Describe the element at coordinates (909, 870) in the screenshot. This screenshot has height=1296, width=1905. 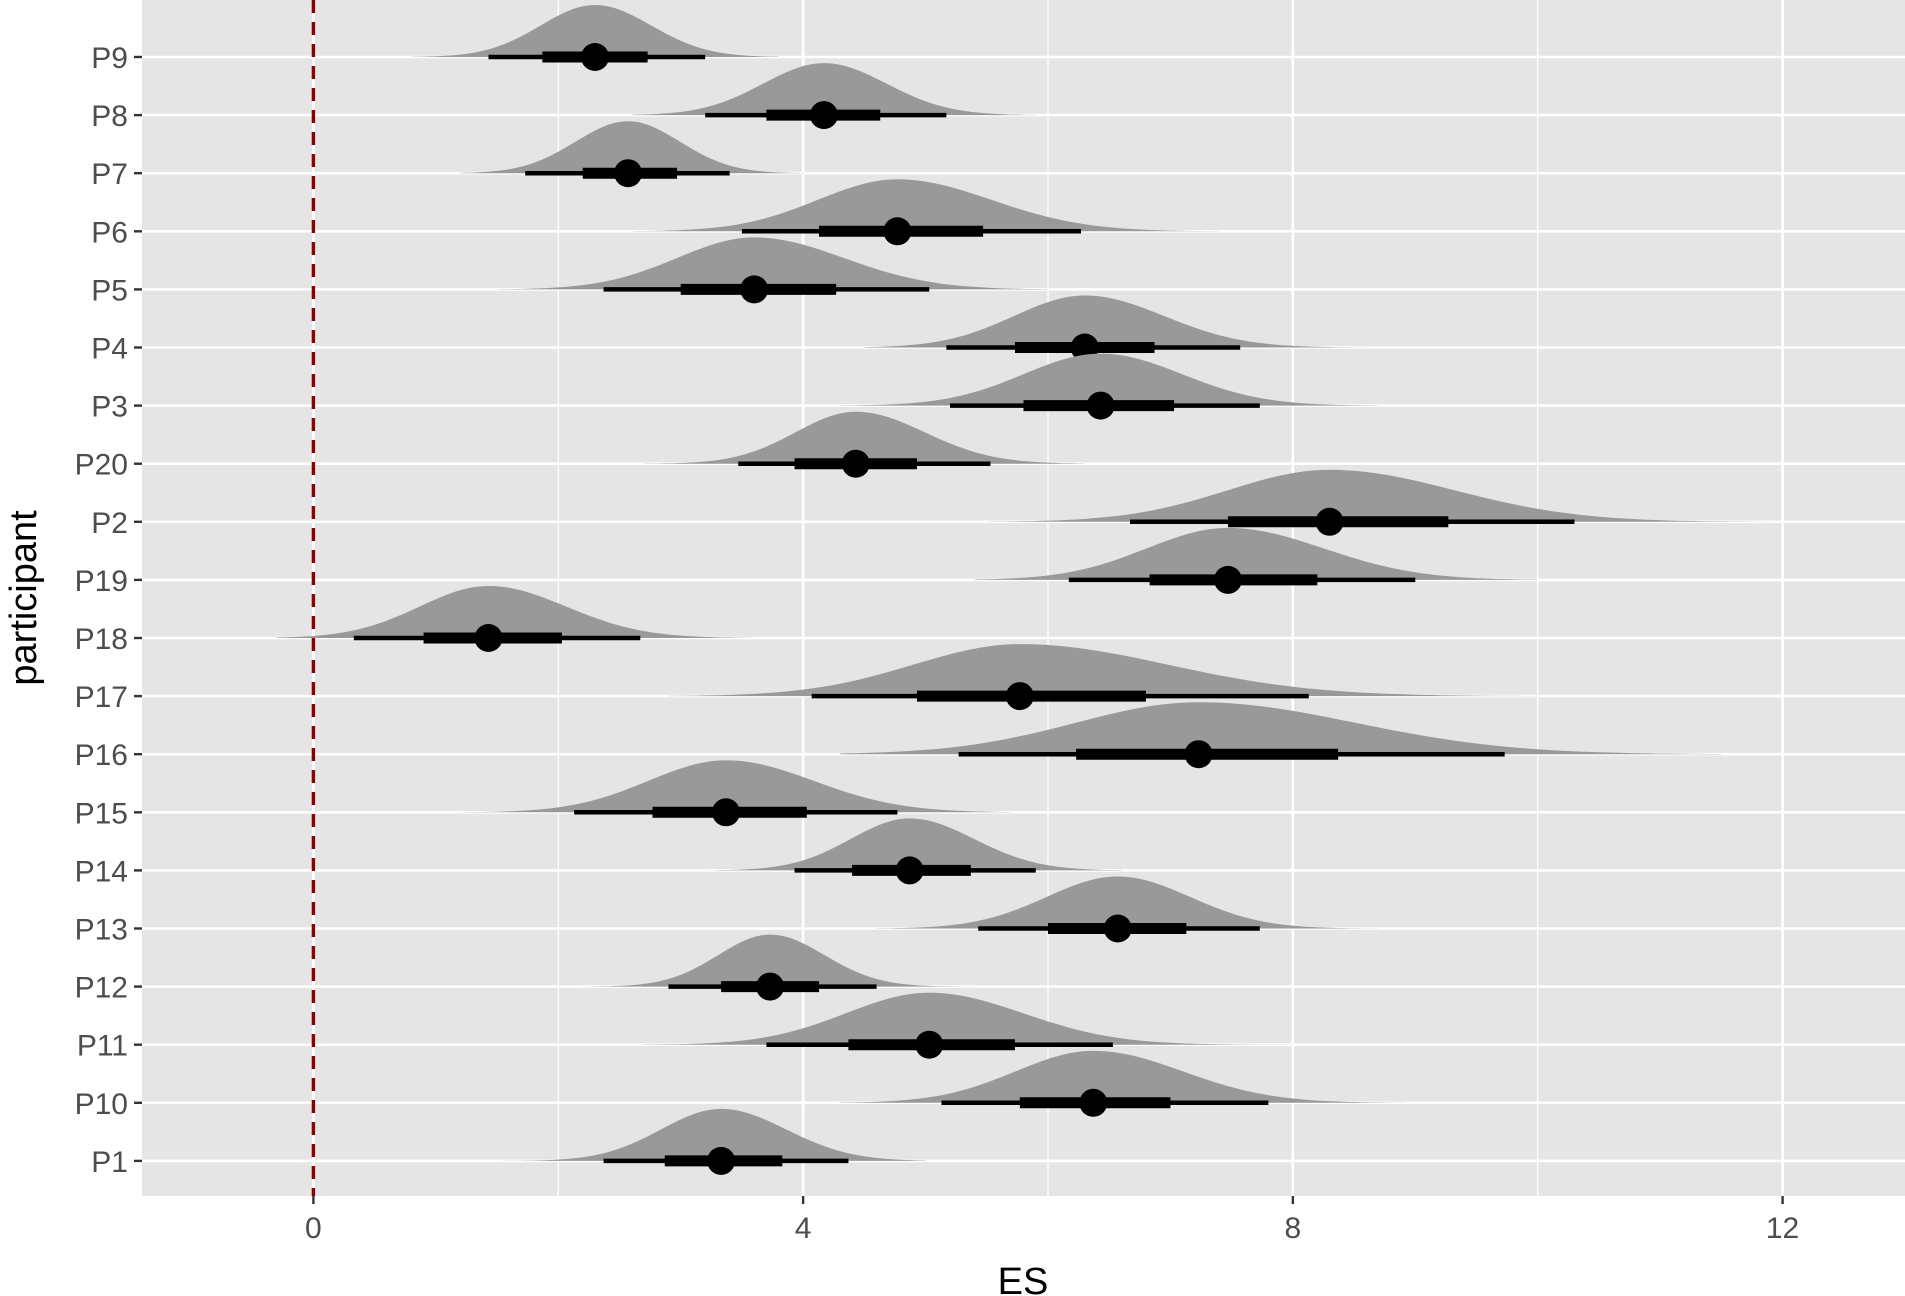
I see `median-point-P14` at that location.